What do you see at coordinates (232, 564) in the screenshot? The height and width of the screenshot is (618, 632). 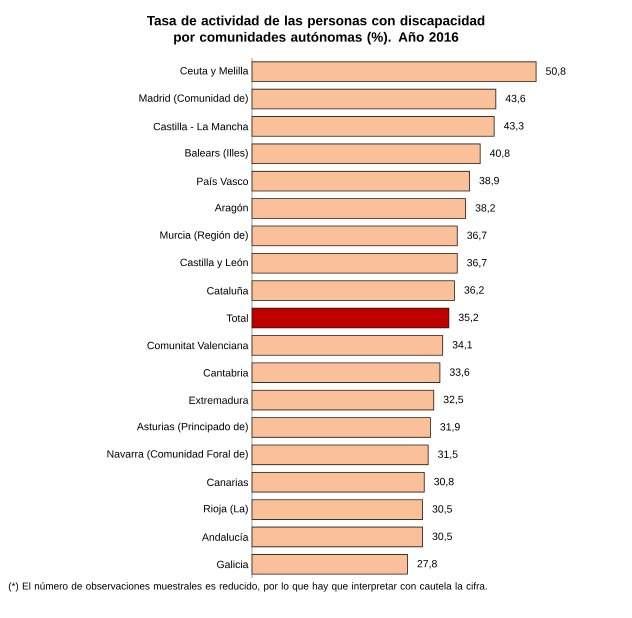 I see `y-tick-label: Galicia` at bounding box center [232, 564].